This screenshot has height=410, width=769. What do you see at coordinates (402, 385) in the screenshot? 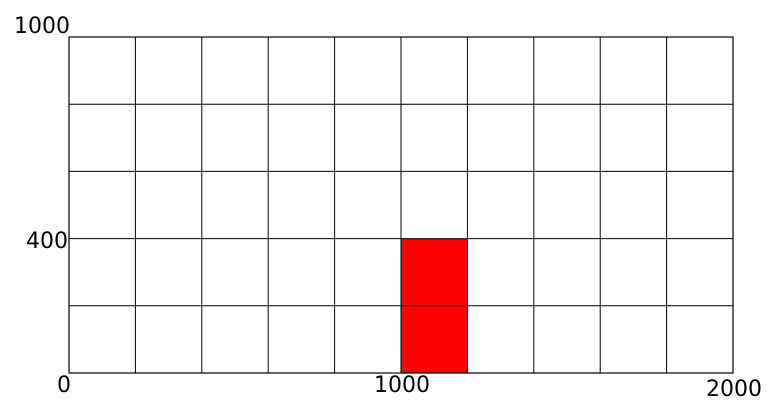
I see `x-label-mid: 1000` at bounding box center [402, 385].